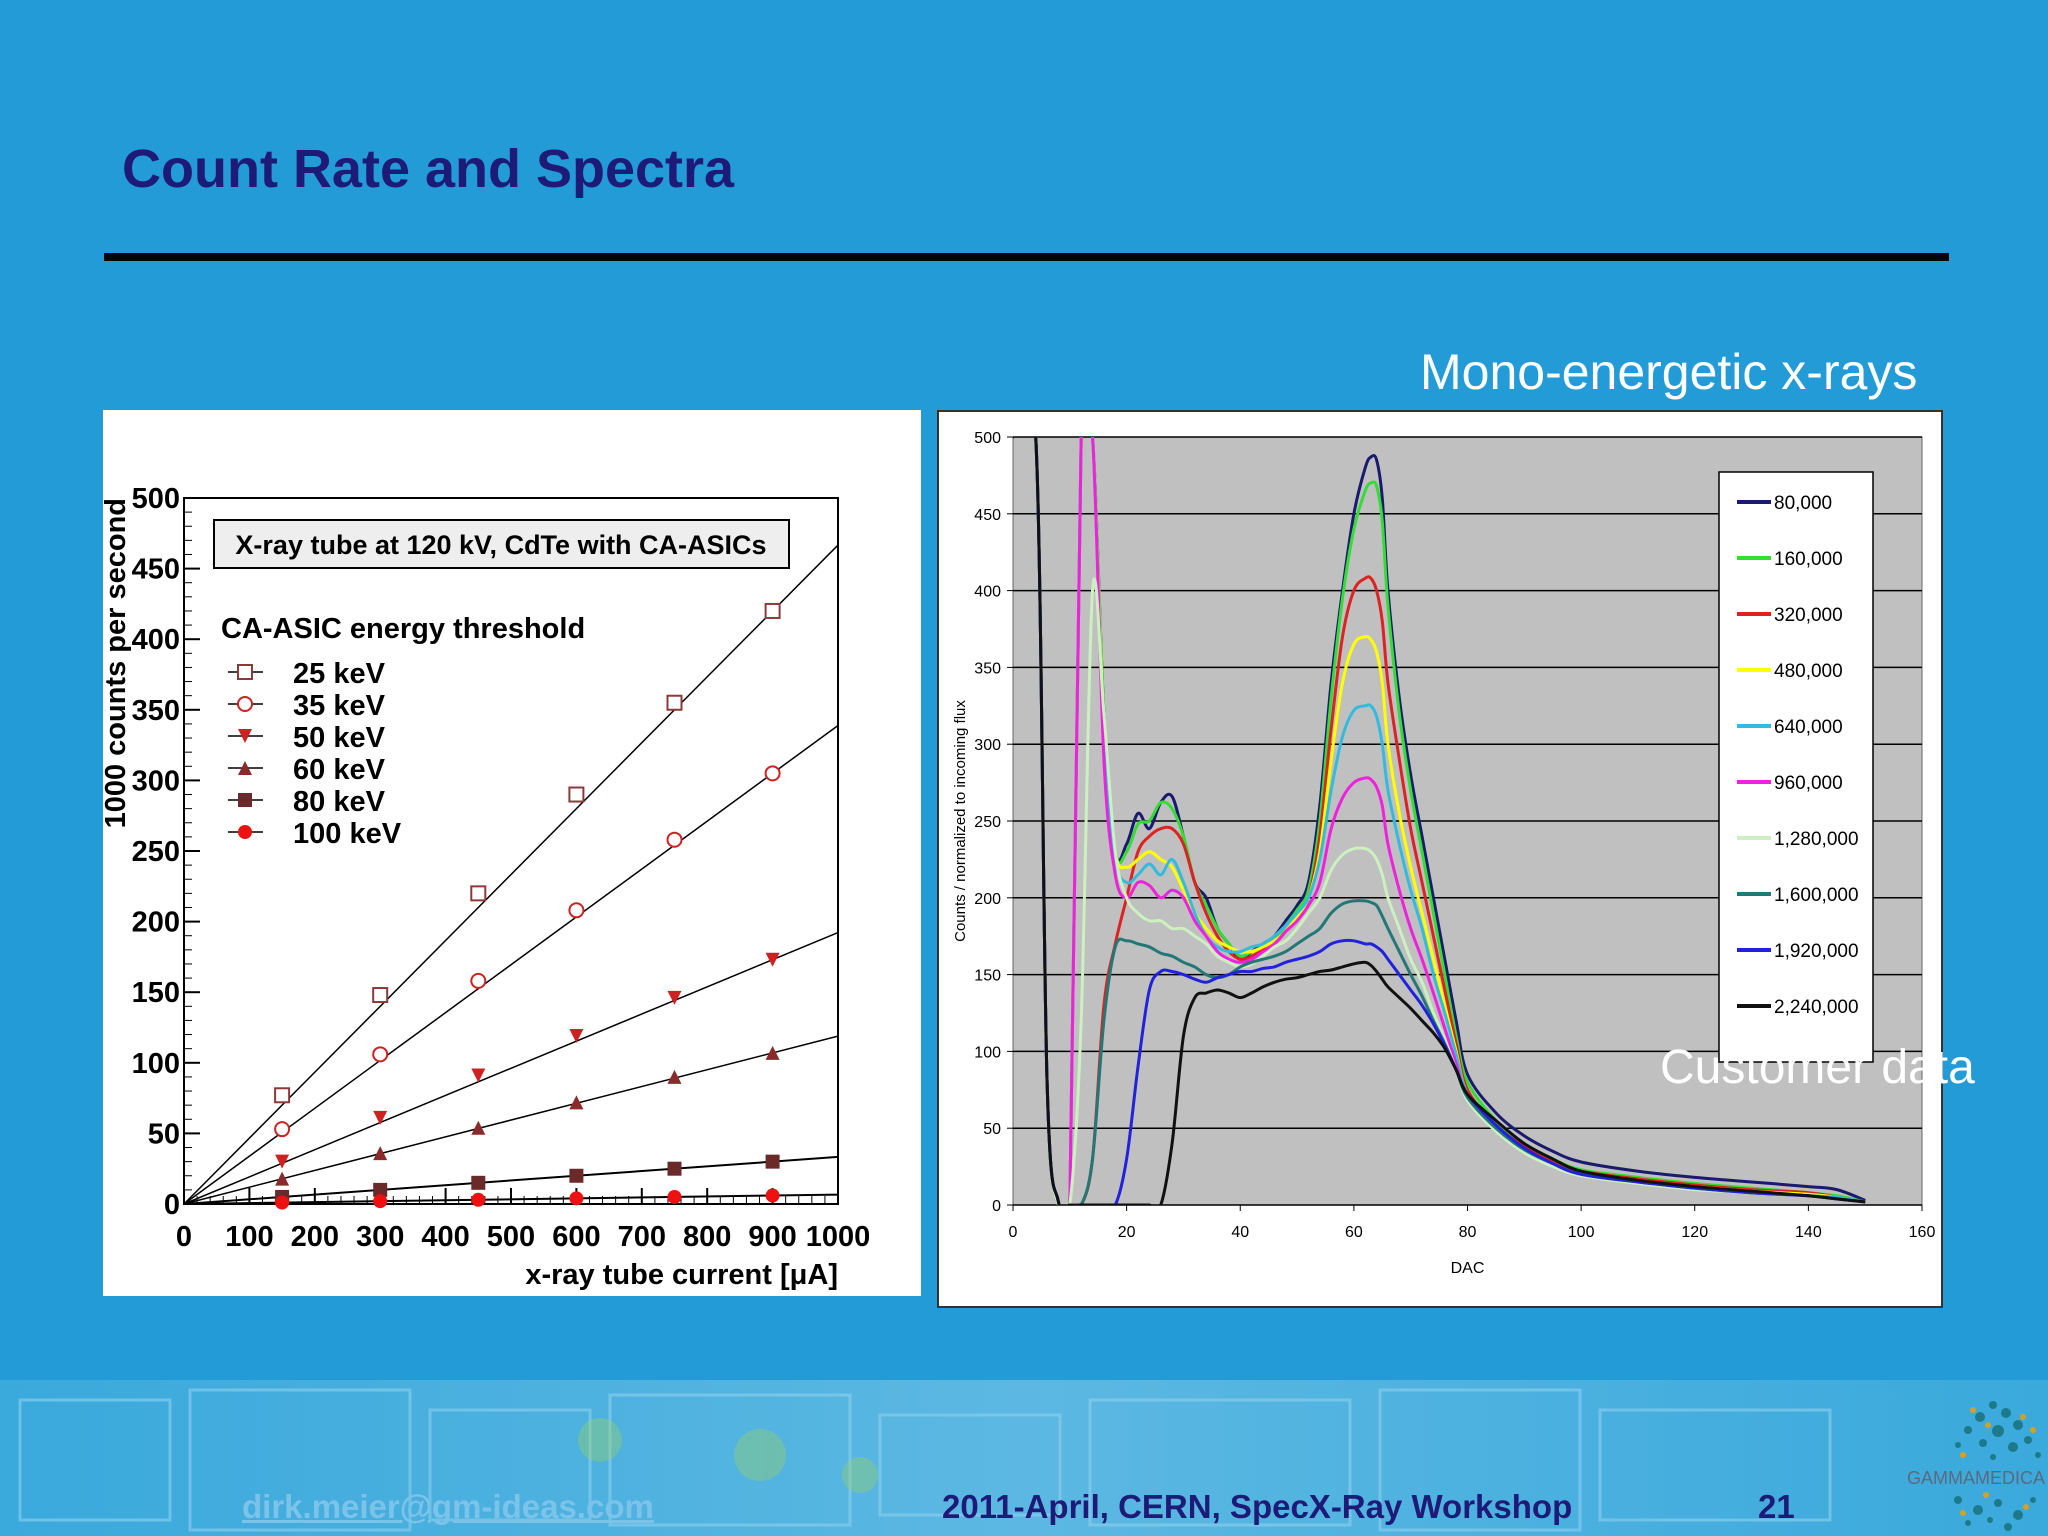  I want to click on y-tick-label: 50, so click(992, 1129).